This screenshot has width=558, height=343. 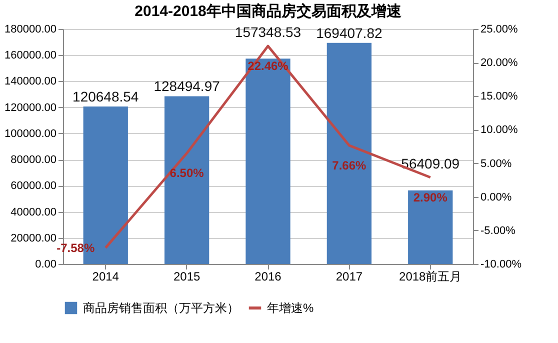 What do you see at coordinates (106, 277) in the screenshot?
I see `x-tick-label: 2014` at bounding box center [106, 277].